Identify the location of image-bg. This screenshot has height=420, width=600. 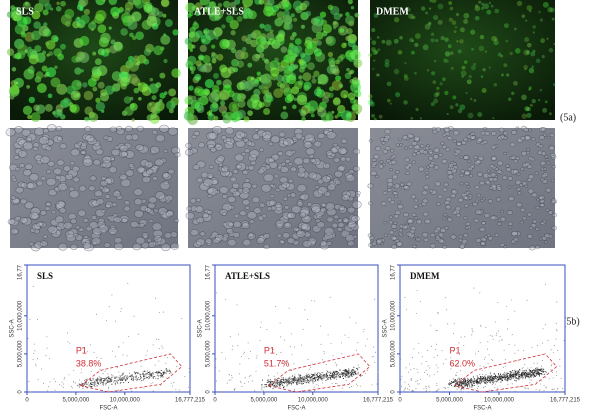
(273, 188).